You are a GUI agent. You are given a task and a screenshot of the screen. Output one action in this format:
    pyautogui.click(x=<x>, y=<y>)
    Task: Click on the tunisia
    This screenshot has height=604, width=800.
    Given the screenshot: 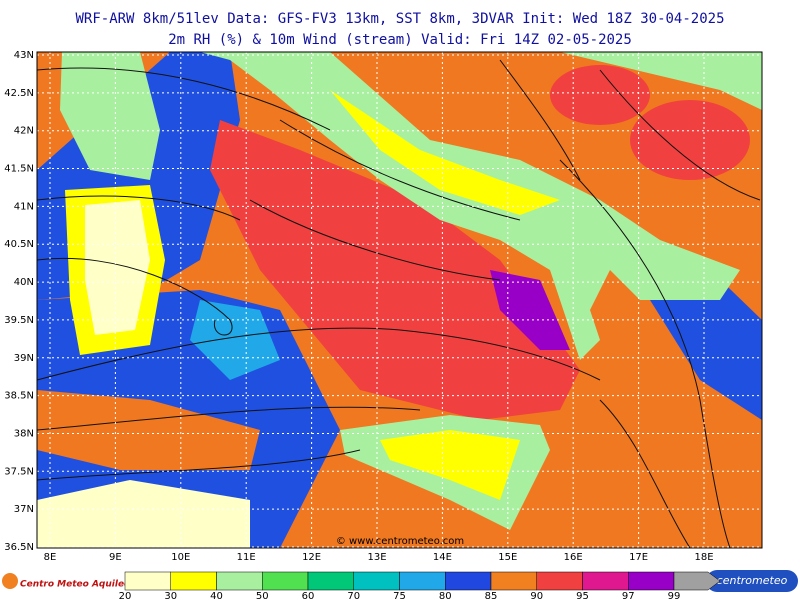 What is the action you would take?
    pyautogui.click(x=143, y=514)
    